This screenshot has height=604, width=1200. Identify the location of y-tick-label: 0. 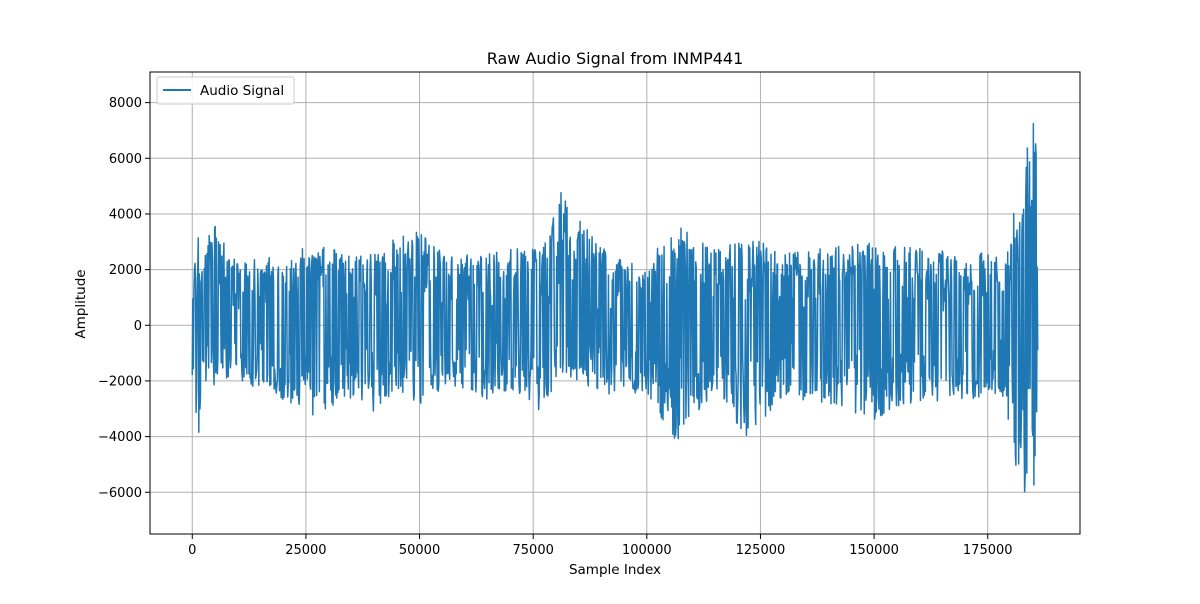
(138, 326).